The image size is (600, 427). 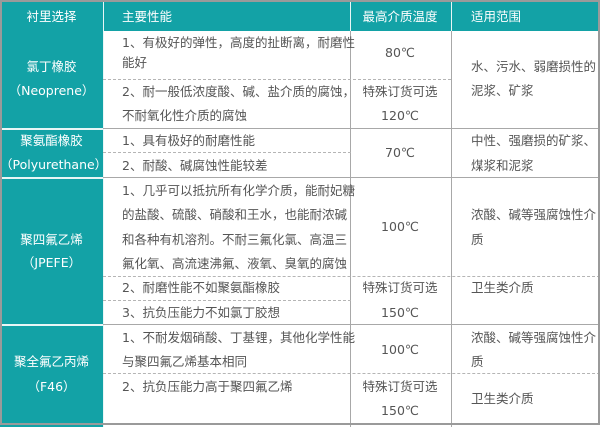 What do you see at coordinates (502, 90) in the screenshot?
I see `application-line: 泥浆、矿浆` at bounding box center [502, 90].